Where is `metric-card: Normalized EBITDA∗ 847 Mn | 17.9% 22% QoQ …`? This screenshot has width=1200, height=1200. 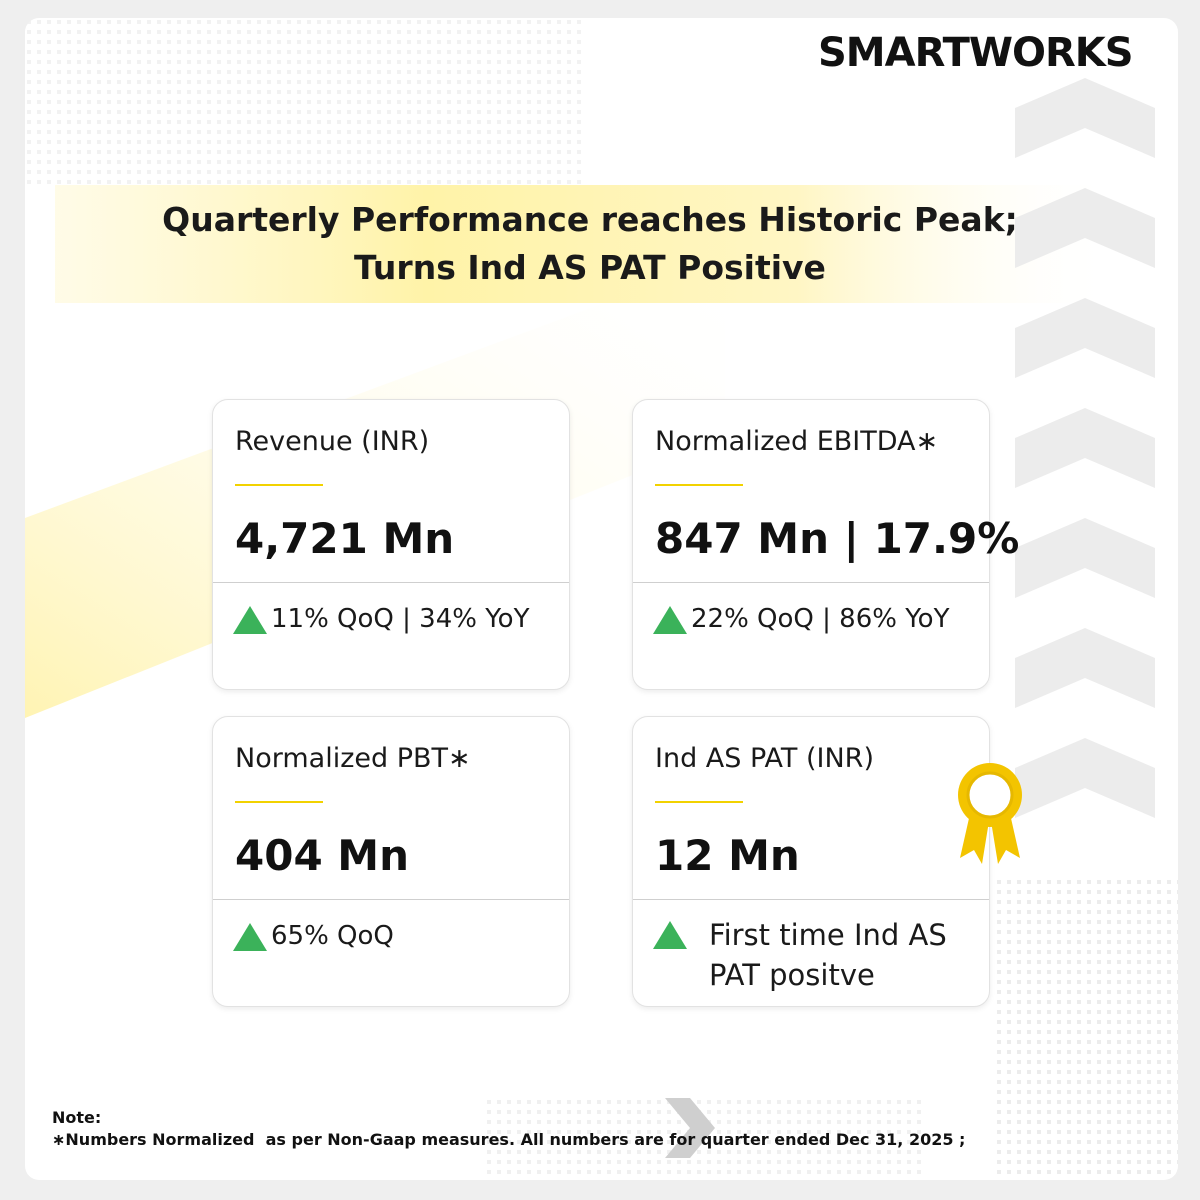
metric-card: Normalized EBITDA∗ 847 Mn | 17.9% 22% QoQ … is located at coordinates (825, 544).